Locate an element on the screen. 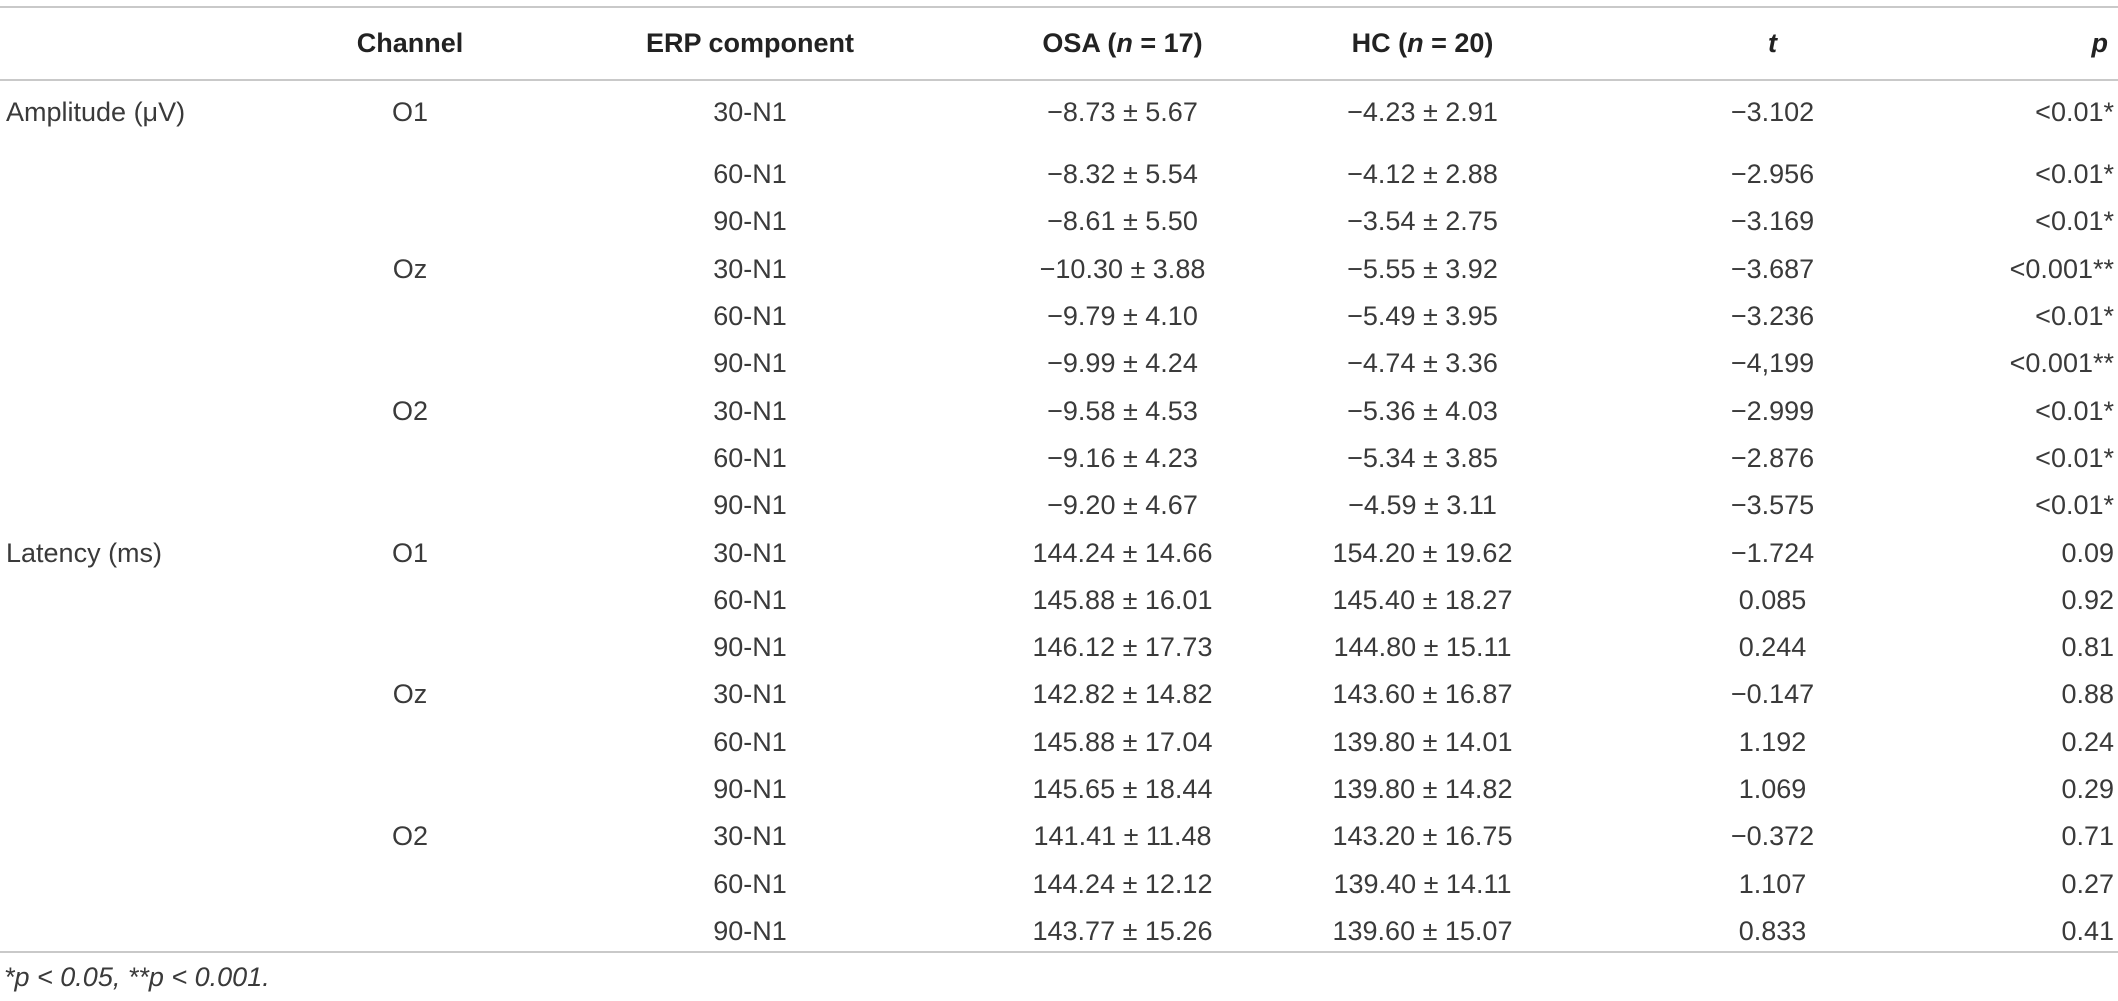  osa-value-cell: −9.79 ± 4.10 is located at coordinates (1122, 316).